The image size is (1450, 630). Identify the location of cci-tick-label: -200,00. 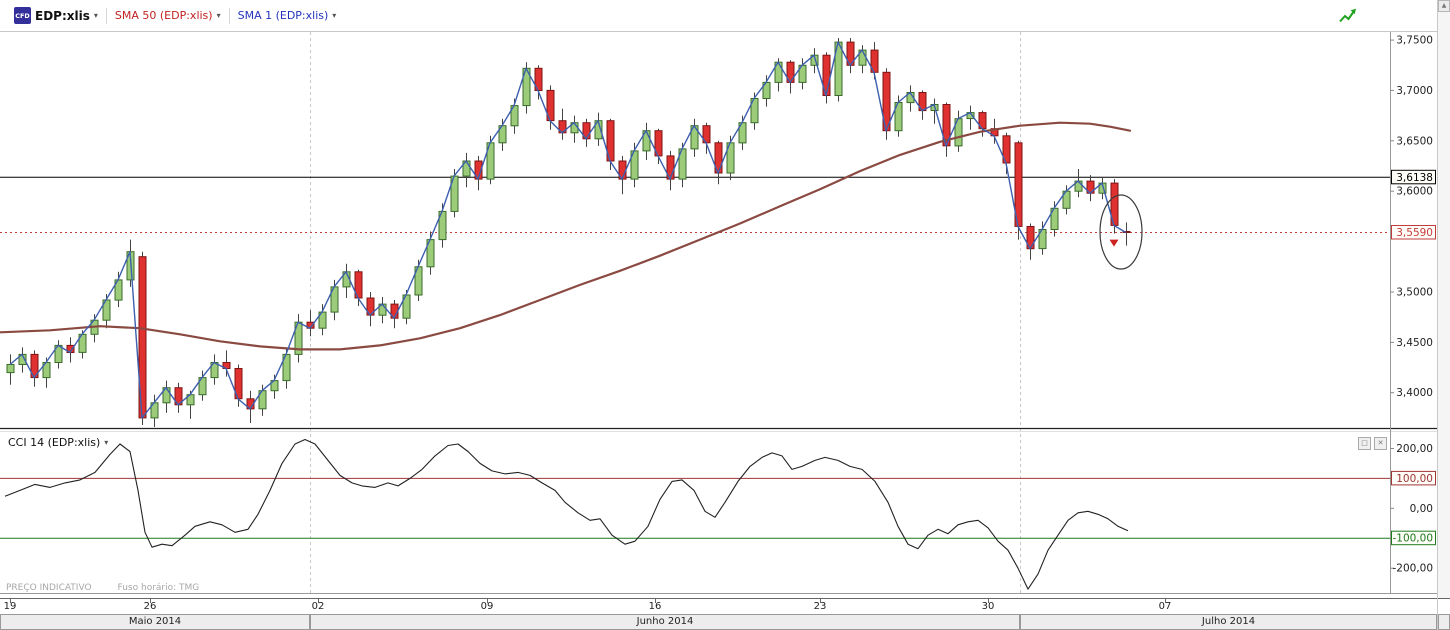
(1412, 569).